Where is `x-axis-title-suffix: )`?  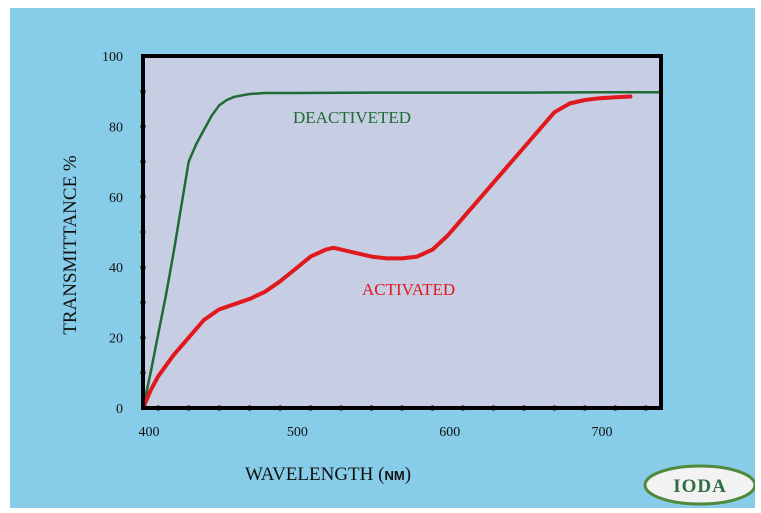 x-axis-title-suffix: ) is located at coordinates (408, 474).